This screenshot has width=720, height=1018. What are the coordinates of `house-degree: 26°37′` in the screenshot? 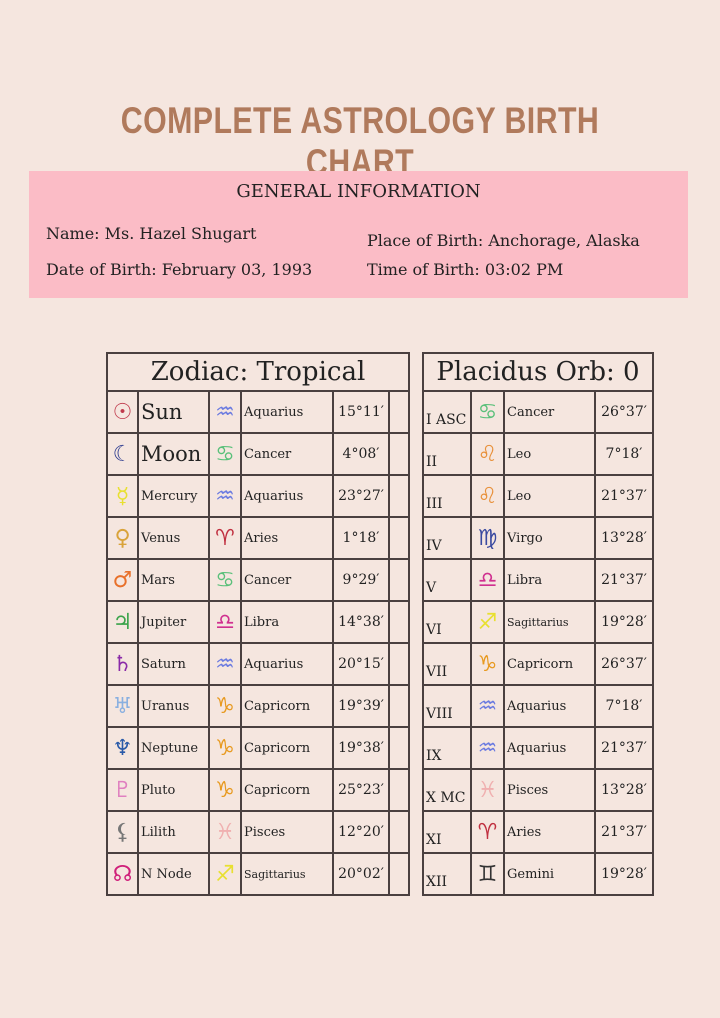 It's located at (624, 412).